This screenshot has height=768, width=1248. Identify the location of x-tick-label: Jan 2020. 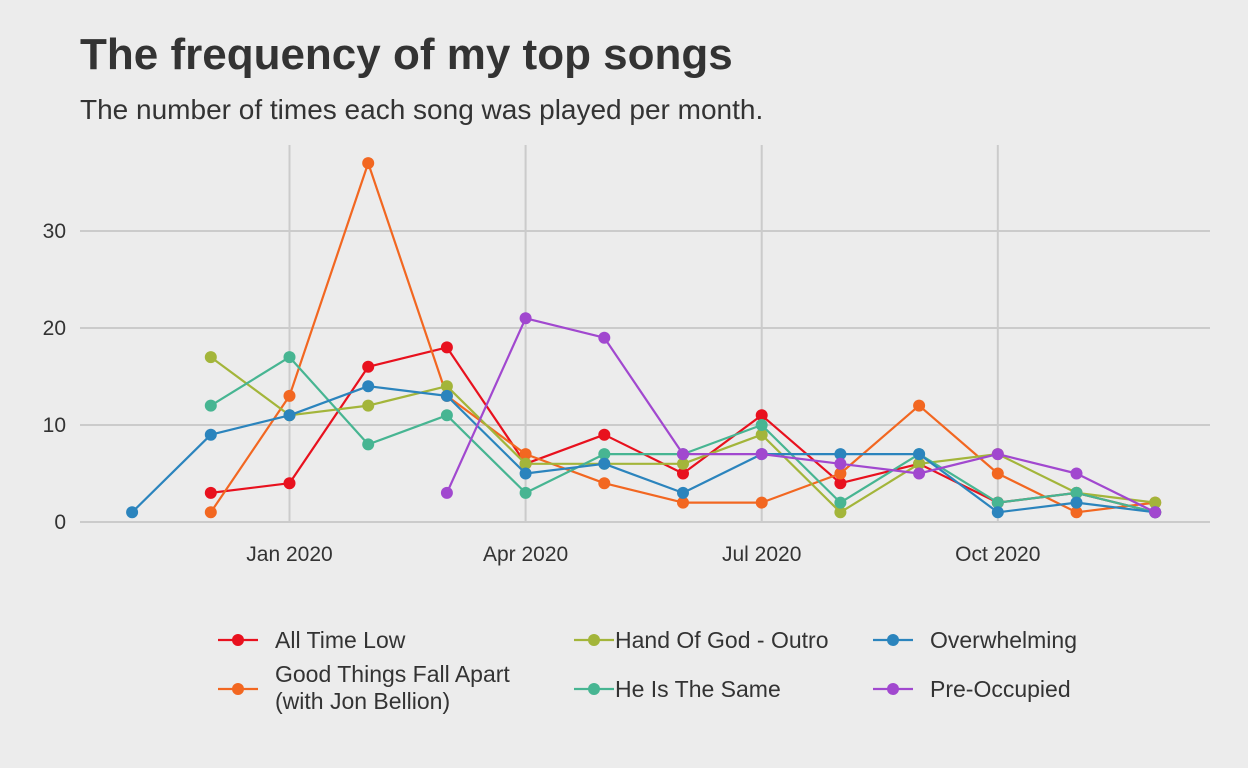
(289, 554).